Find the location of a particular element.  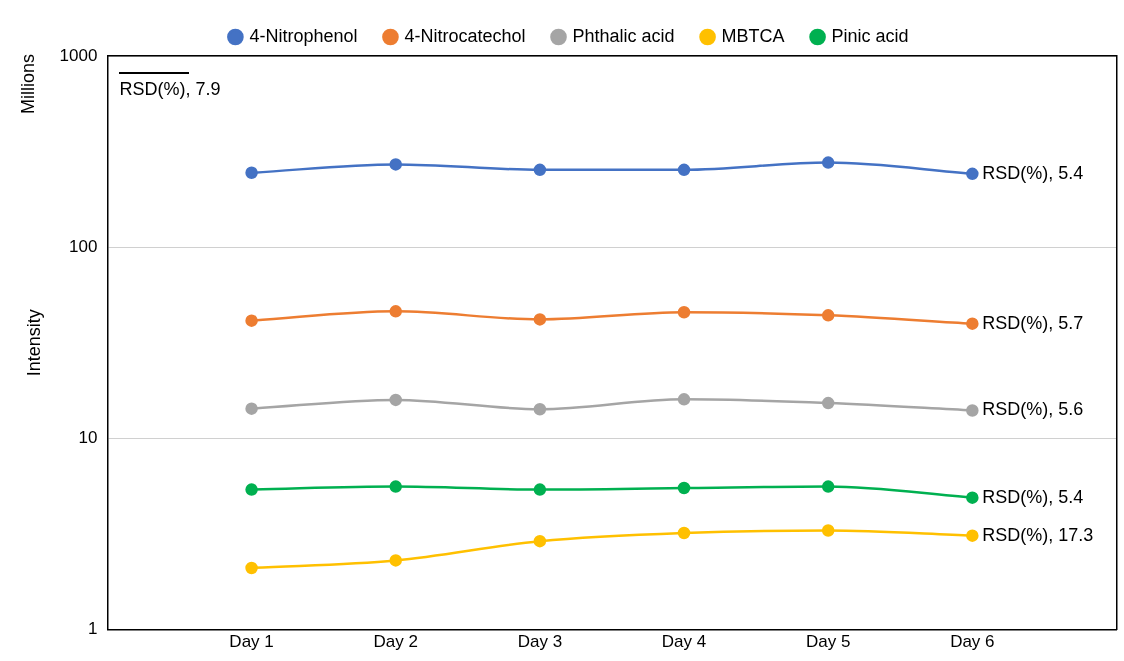

y-tick-label: 1 is located at coordinates (92, 629).